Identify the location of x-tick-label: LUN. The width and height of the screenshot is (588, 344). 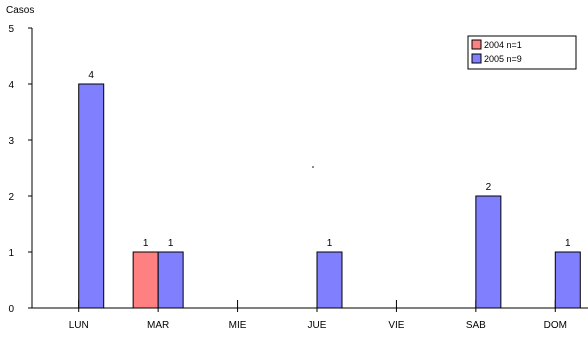
(79, 325).